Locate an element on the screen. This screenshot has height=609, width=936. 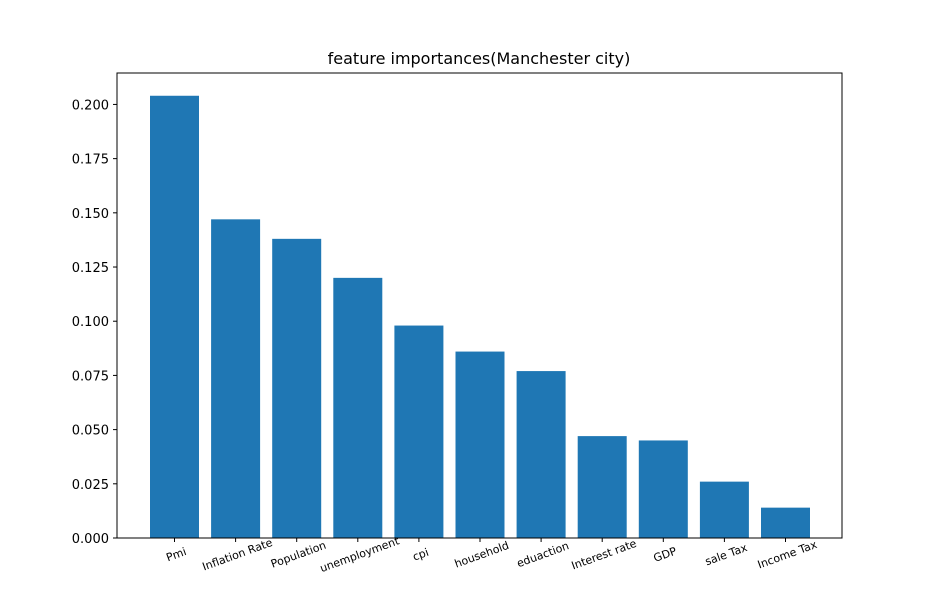
bar-income-tax is located at coordinates (785, 522).